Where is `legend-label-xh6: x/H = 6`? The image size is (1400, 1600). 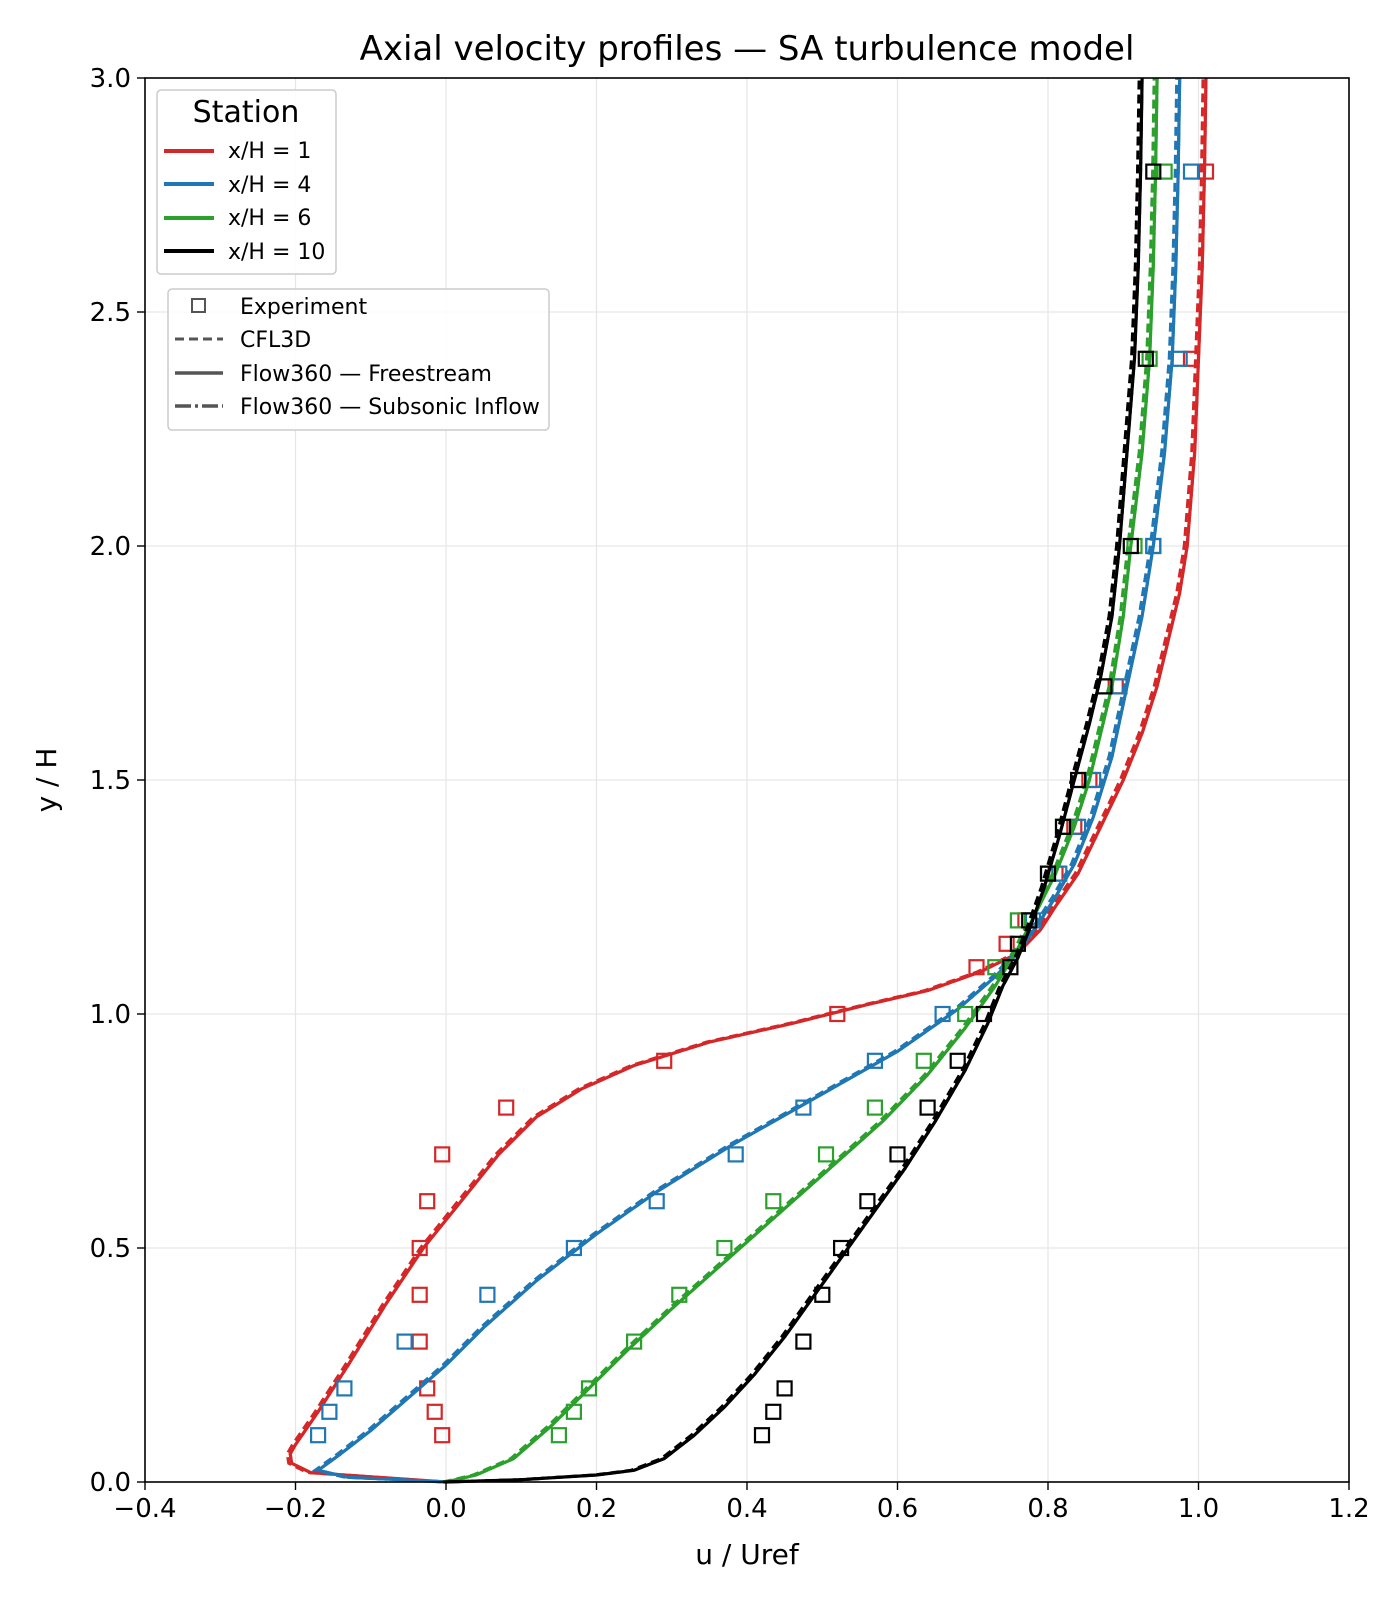
legend-label-xh6: x/H = 6 is located at coordinates (269, 218).